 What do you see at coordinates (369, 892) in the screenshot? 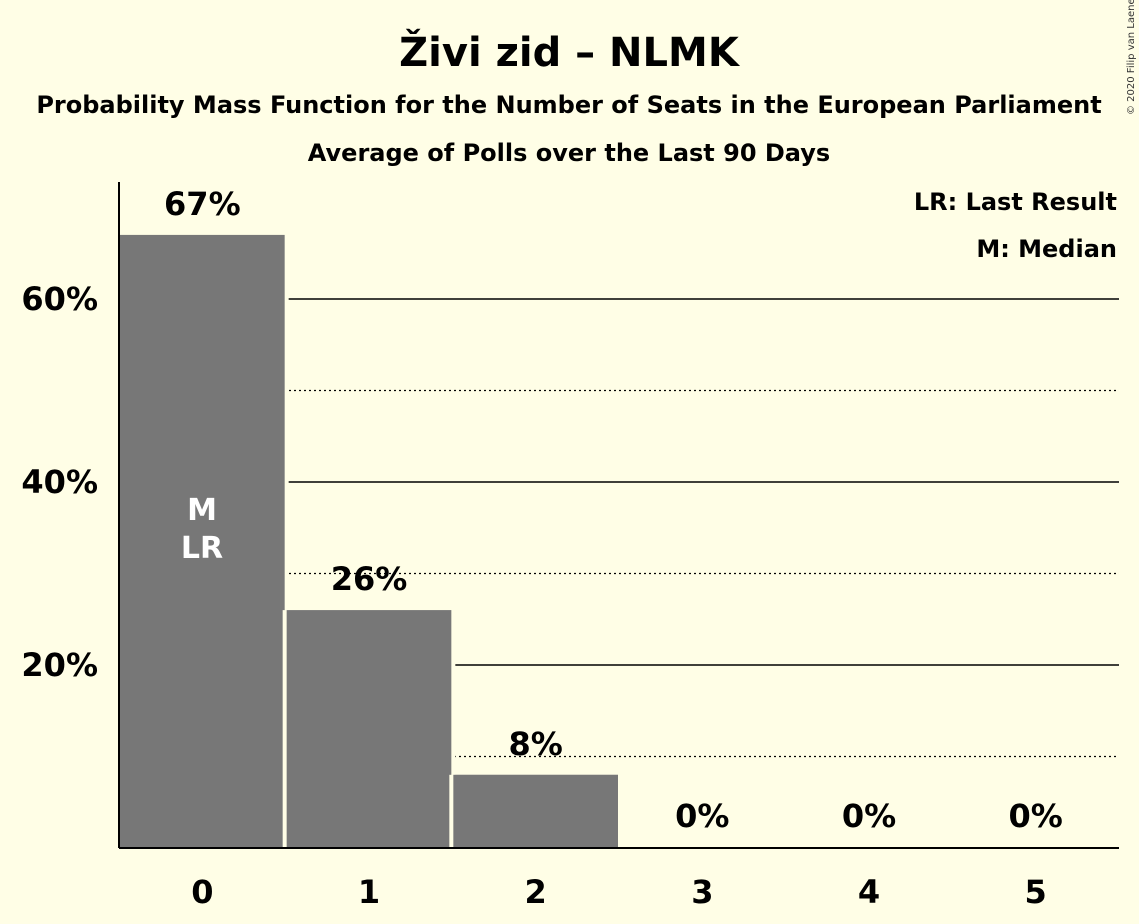
I see `x-tick-label: 1` at bounding box center [369, 892].